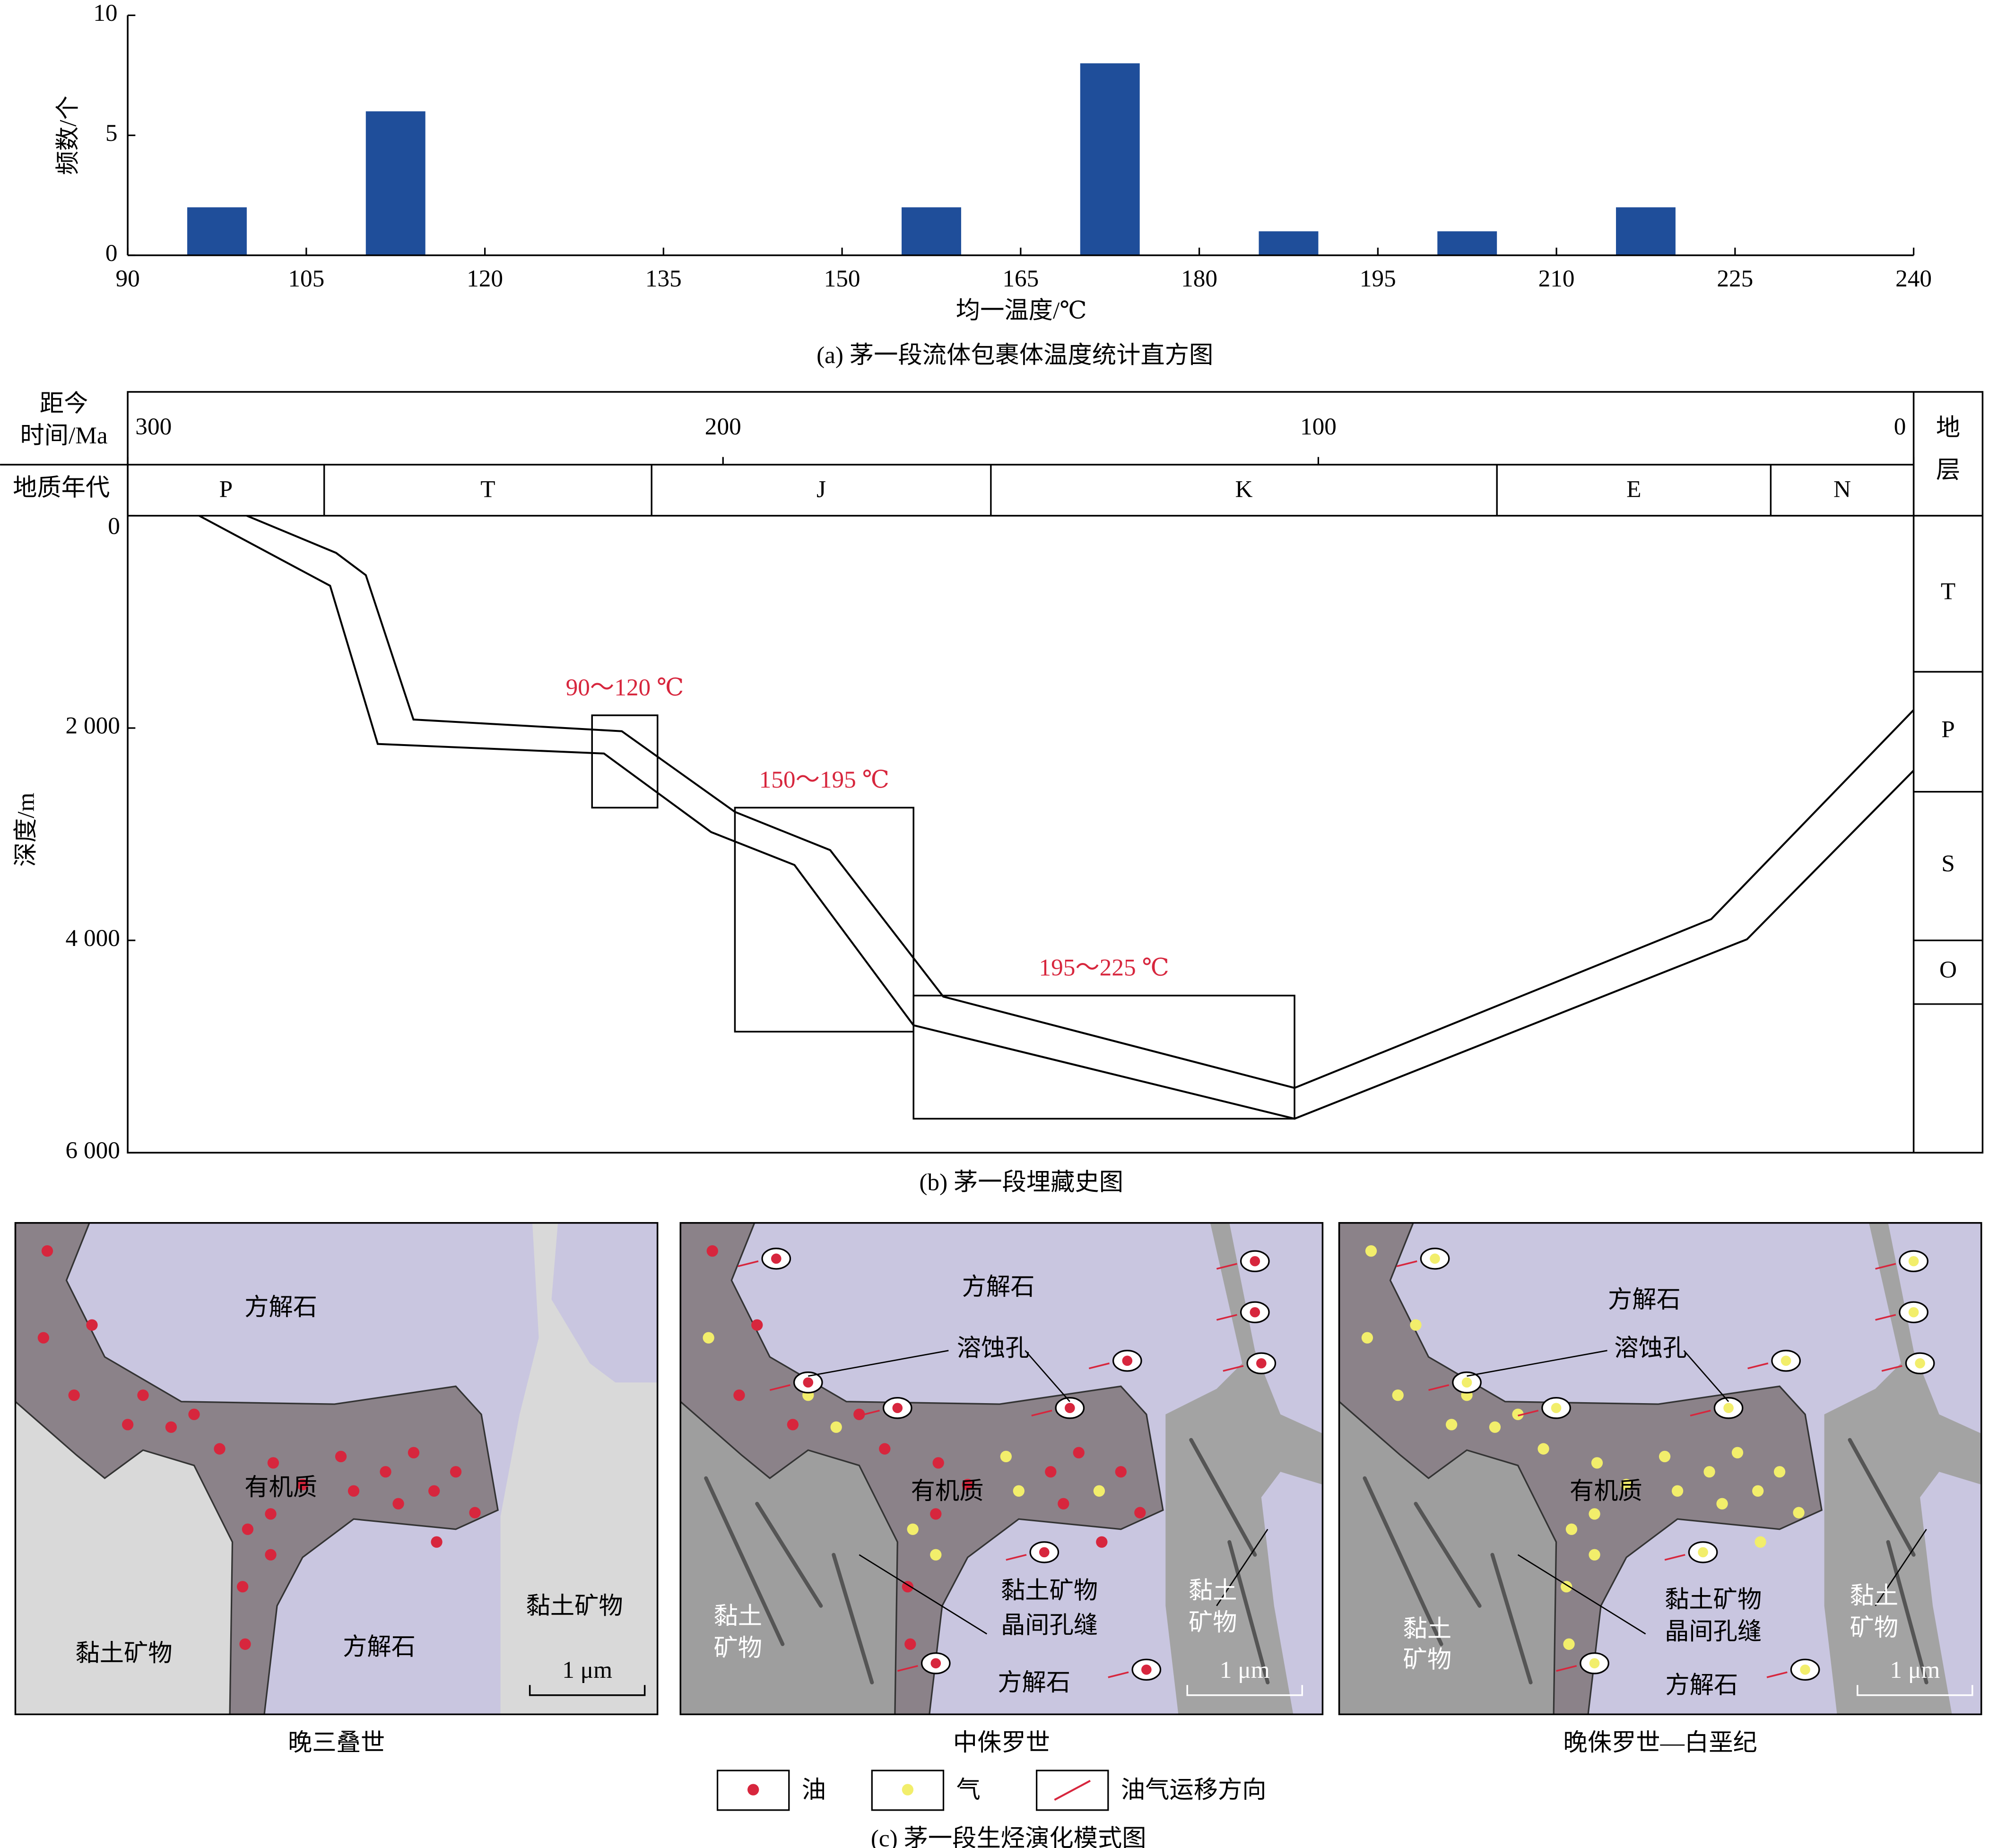 The width and height of the screenshot is (1989, 1848). What do you see at coordinates (625, 687) in the screenshot?
I see `temperature-label: 90～120 ℃` at bounding box center [625, 687].